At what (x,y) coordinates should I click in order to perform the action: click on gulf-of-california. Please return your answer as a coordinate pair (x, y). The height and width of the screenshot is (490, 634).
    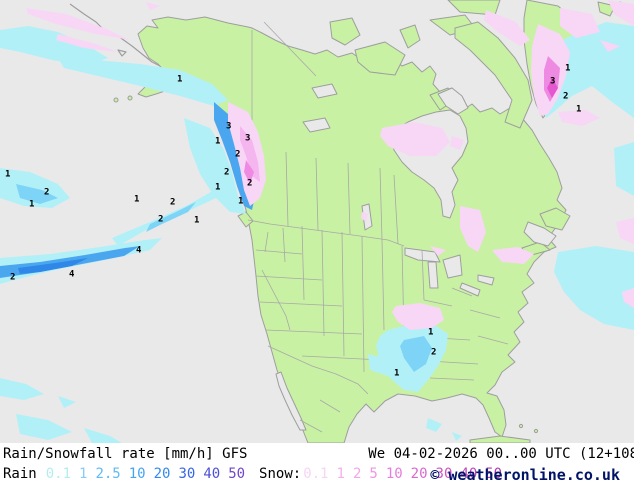
    Looking at the image, I should click on (291, 401).